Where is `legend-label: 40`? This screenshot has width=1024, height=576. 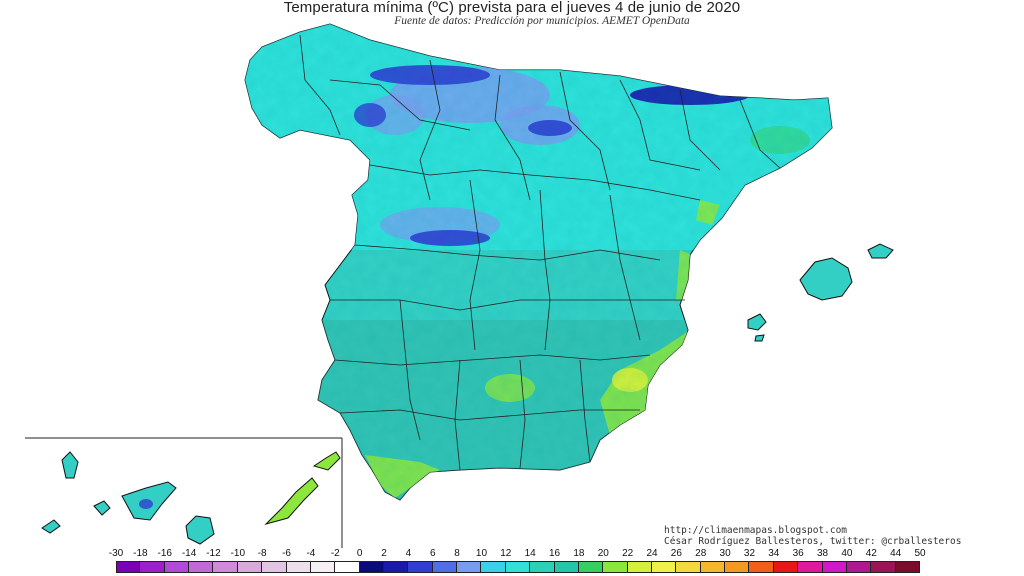 legend-label: 40 is located at coordinates (847, 553).